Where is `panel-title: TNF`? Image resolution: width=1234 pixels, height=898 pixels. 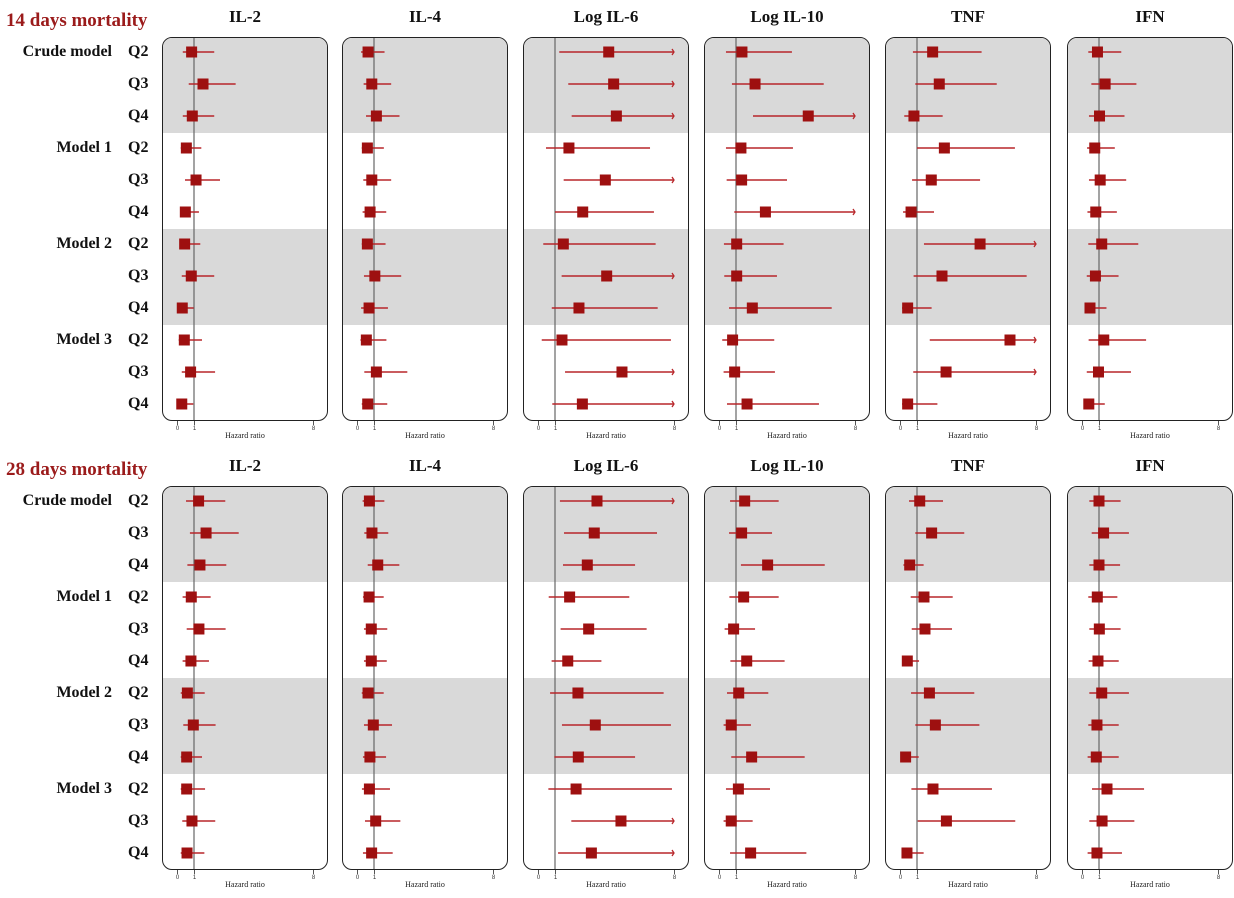 panel-title: TNF is located at coordinates (968, 16).